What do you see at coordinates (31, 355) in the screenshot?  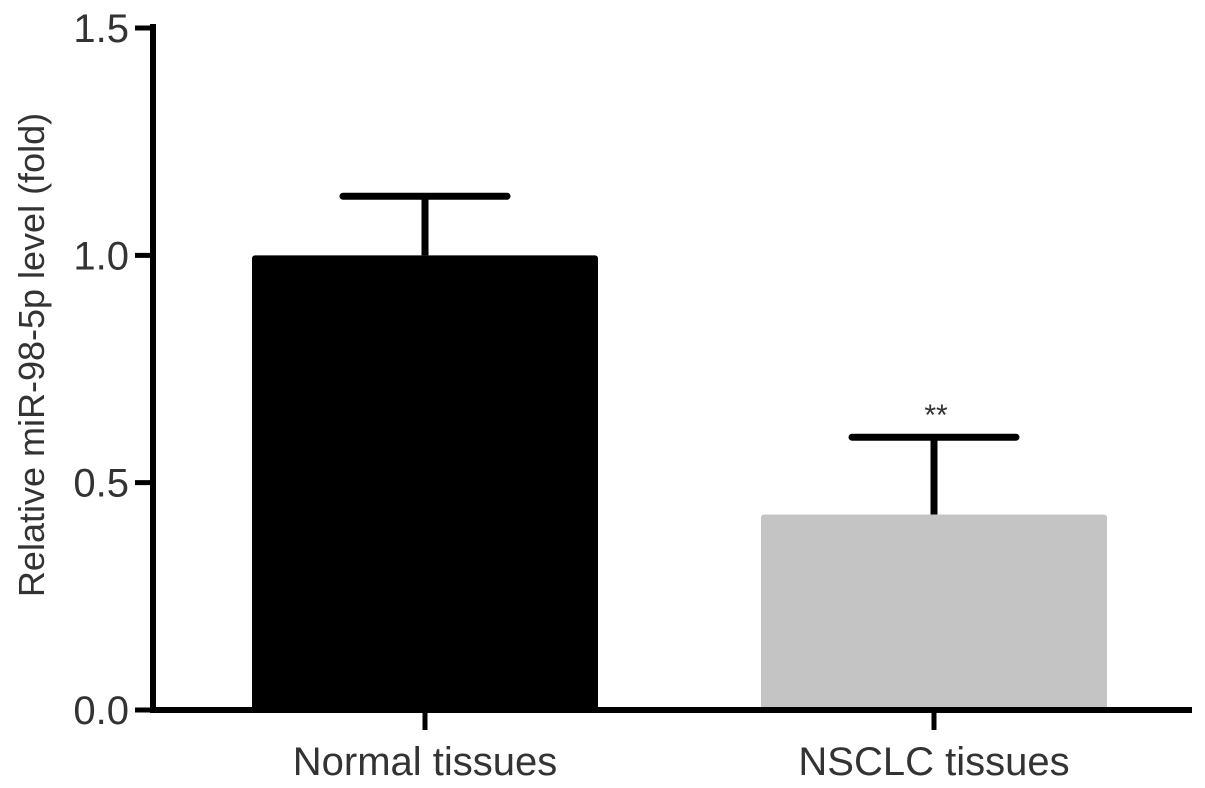 I see `y-axis-label: Relative miR-98-5p level (fold)` at bounding box center [31, 355].